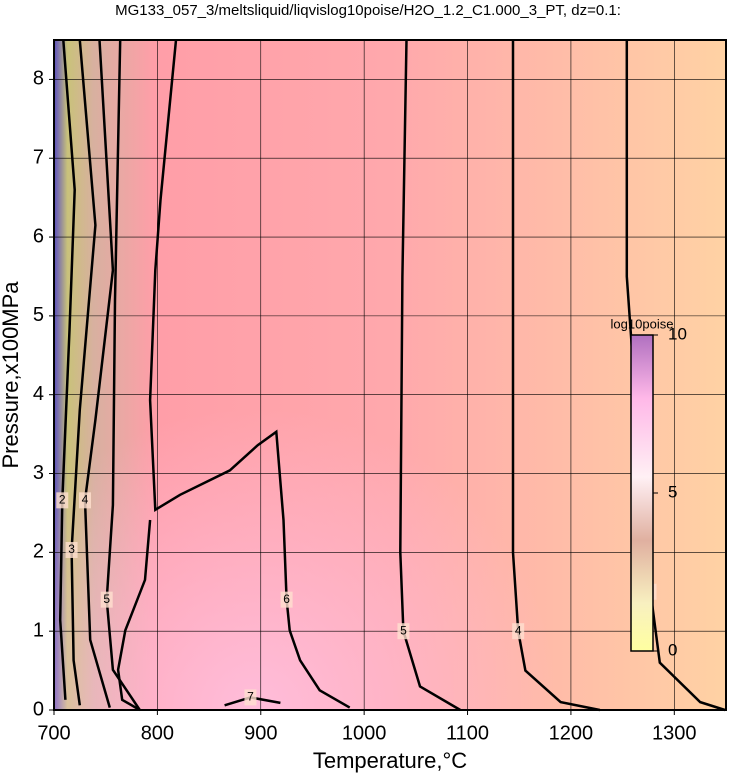 This screenshot has width=734, height=781. I want to click on contour-label: 2, so click(62, 500).